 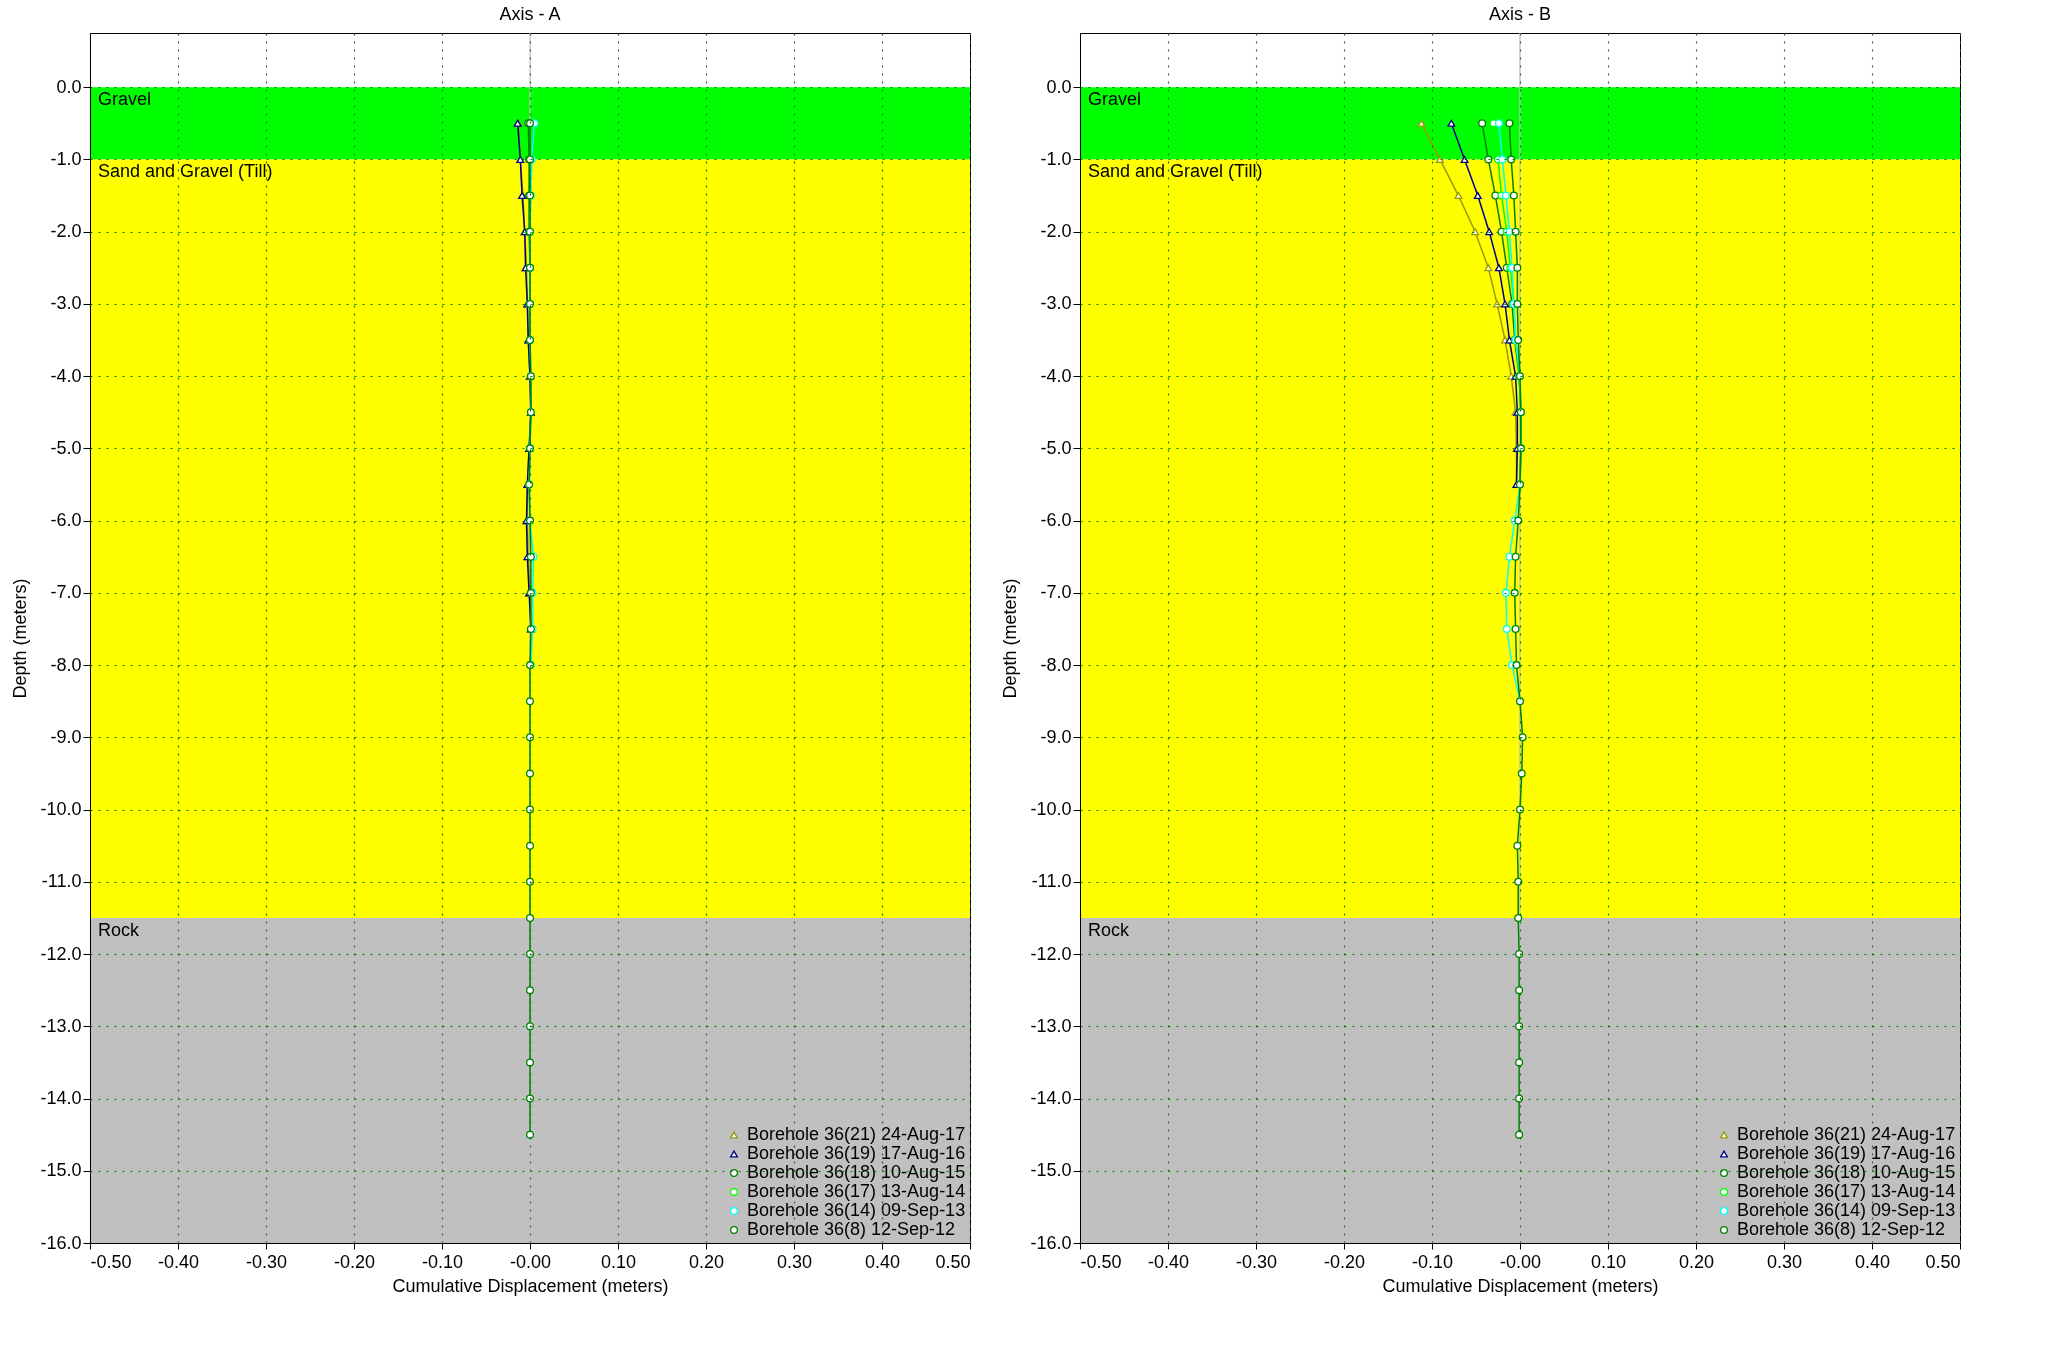 I want to click on chart-title: Axis - A, so click(x=530, y=14).